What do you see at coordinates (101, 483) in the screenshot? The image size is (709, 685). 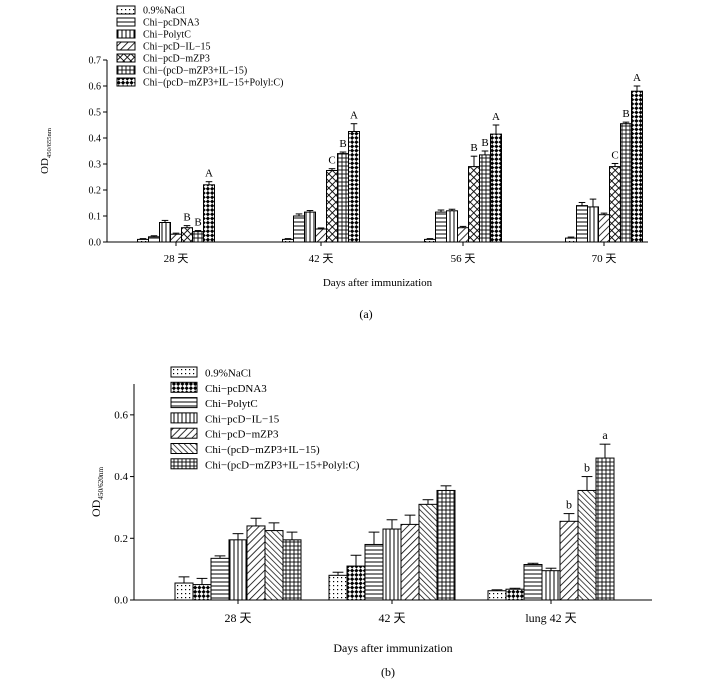 I see `y-axis-label-subscript: 450/620nm` at bounding box center [101, 483].